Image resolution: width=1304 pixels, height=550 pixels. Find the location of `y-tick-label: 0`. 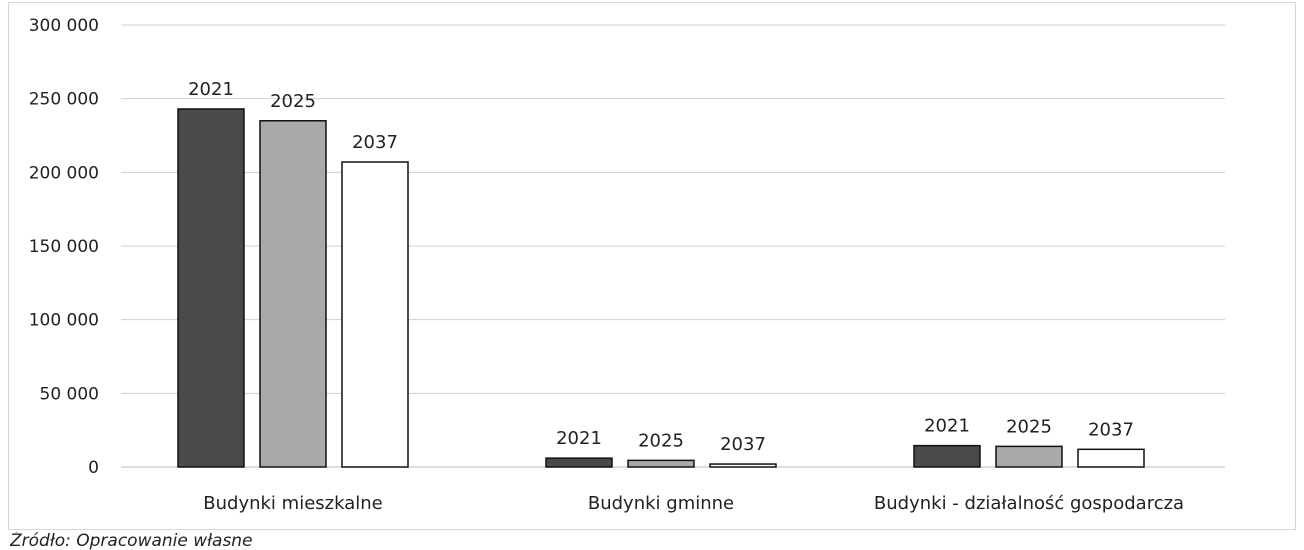

y-tick-label: 0 is located at coordinates (93, 468).